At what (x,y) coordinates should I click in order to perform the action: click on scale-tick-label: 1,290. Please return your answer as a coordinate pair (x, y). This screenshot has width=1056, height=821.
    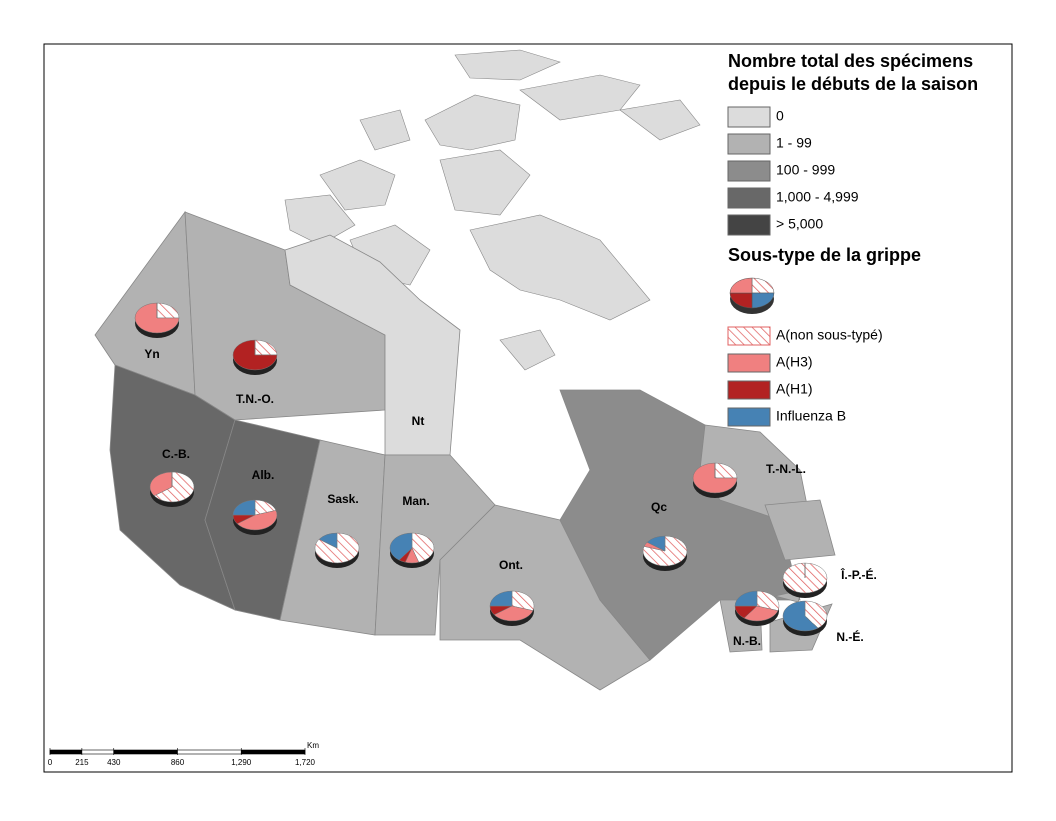
    Looking at the image, I should click on (241, 762).